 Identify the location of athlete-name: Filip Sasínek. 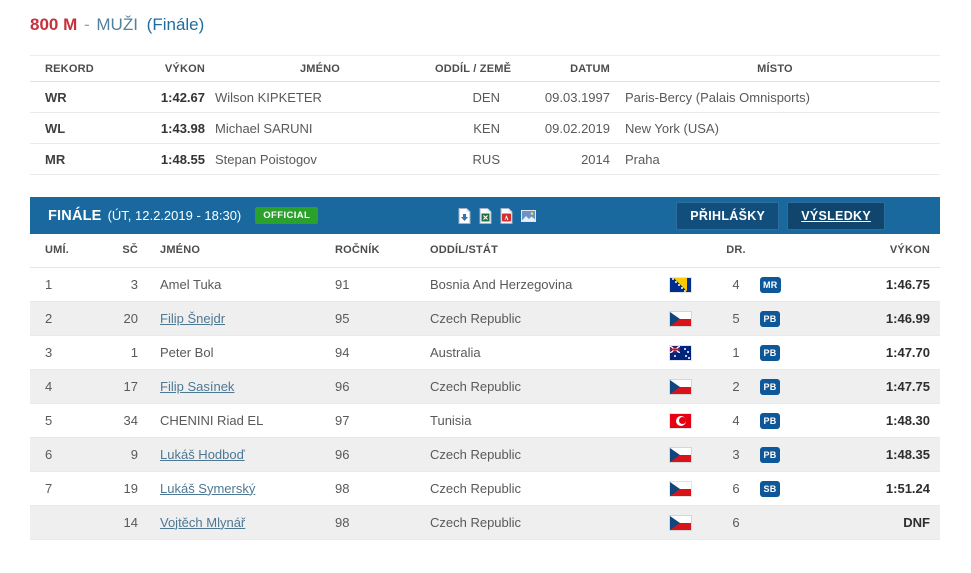
(197, 386).